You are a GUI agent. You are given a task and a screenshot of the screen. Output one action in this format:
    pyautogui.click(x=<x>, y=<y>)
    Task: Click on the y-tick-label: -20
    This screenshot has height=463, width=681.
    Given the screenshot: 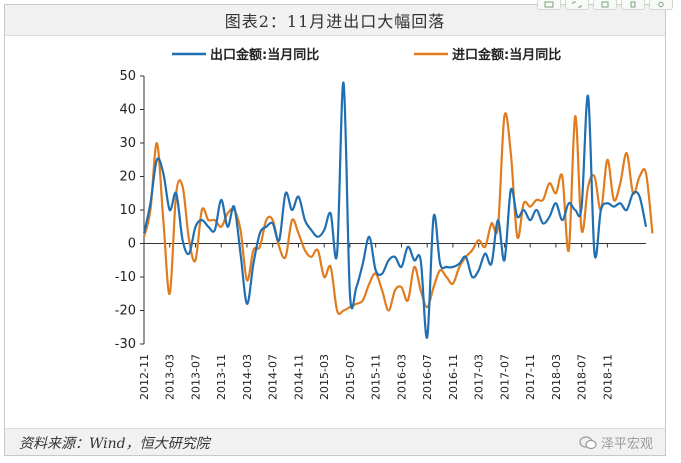 What is the action you would take?
    pyautogui.click(x=125, y=311)
    